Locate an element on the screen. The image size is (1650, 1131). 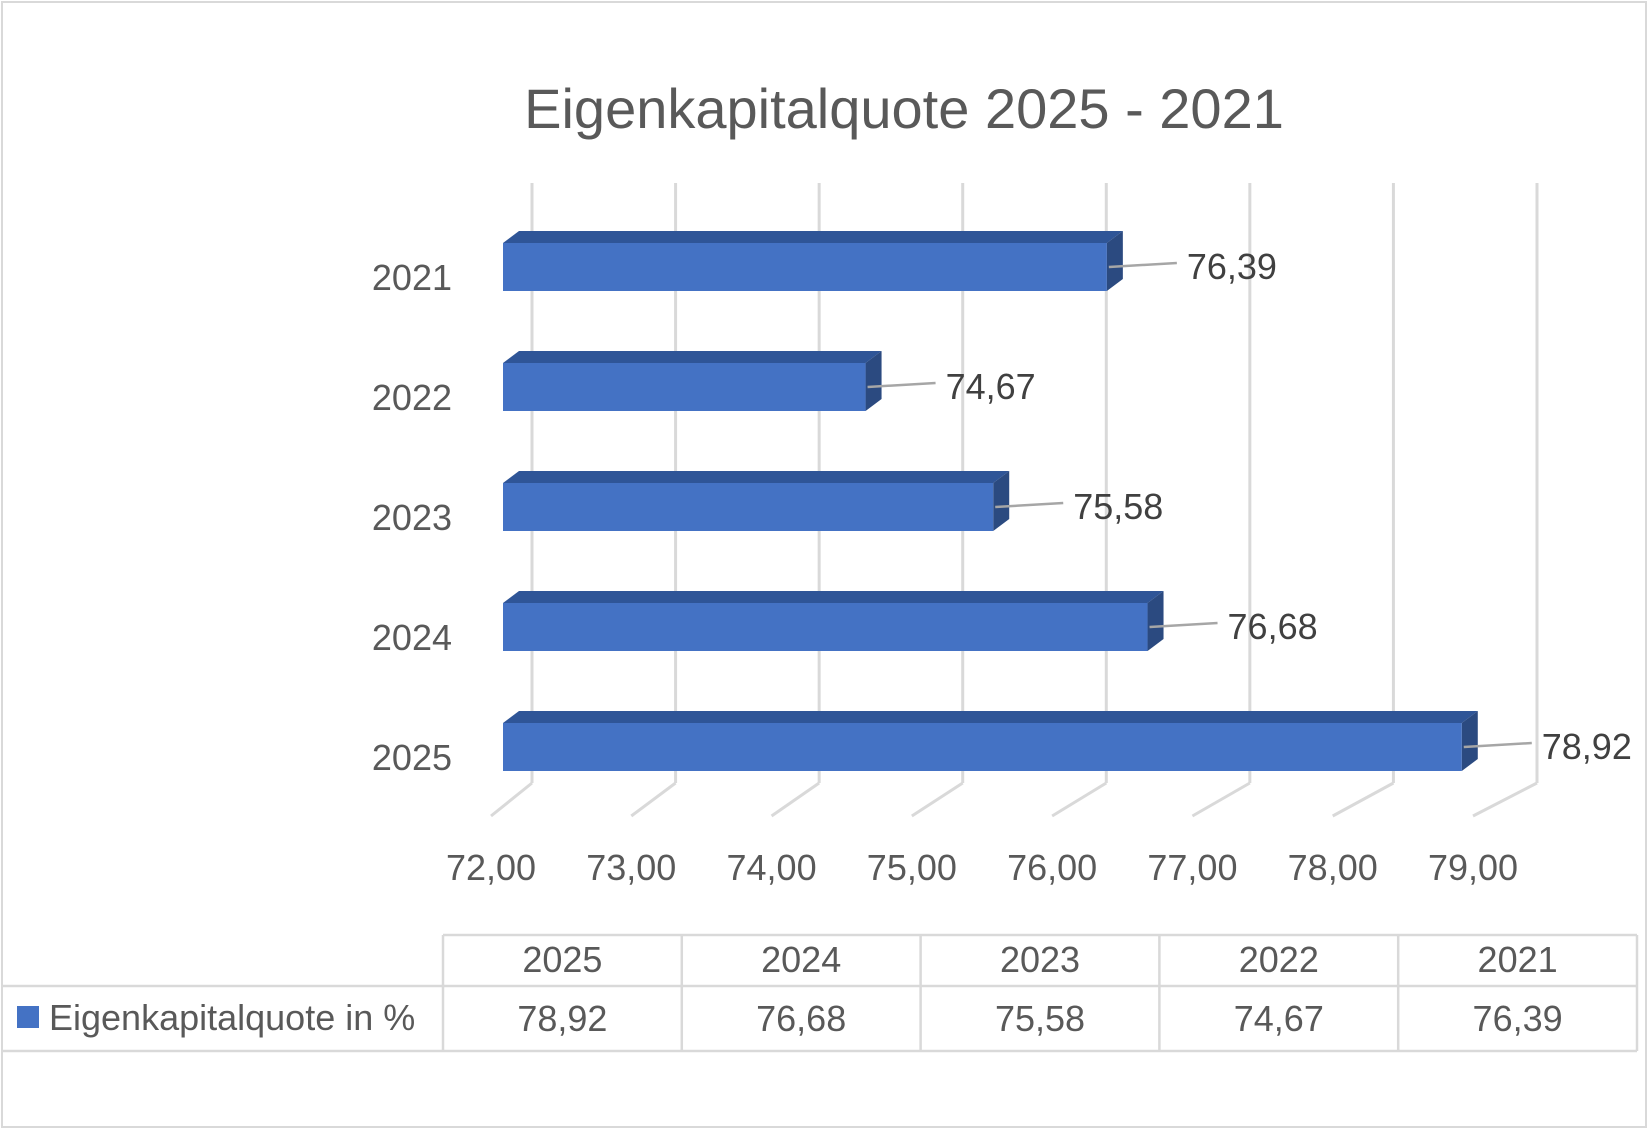
x-tick-label: 74,00 is located at coordinates (772, 867).